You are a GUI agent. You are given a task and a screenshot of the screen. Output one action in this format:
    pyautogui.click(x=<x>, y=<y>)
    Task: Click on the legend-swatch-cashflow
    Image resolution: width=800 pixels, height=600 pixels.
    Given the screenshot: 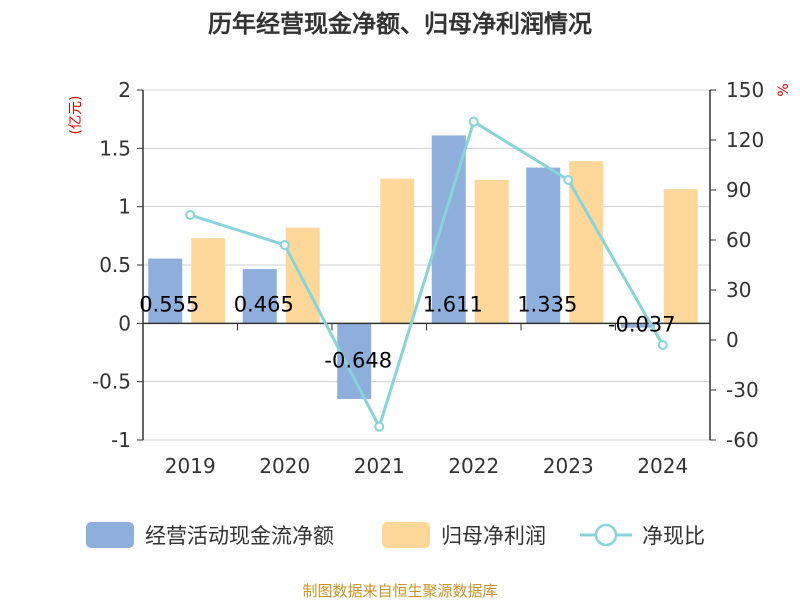 What is the action you would take?
    pyautogui.click(x=110, y=535)
    